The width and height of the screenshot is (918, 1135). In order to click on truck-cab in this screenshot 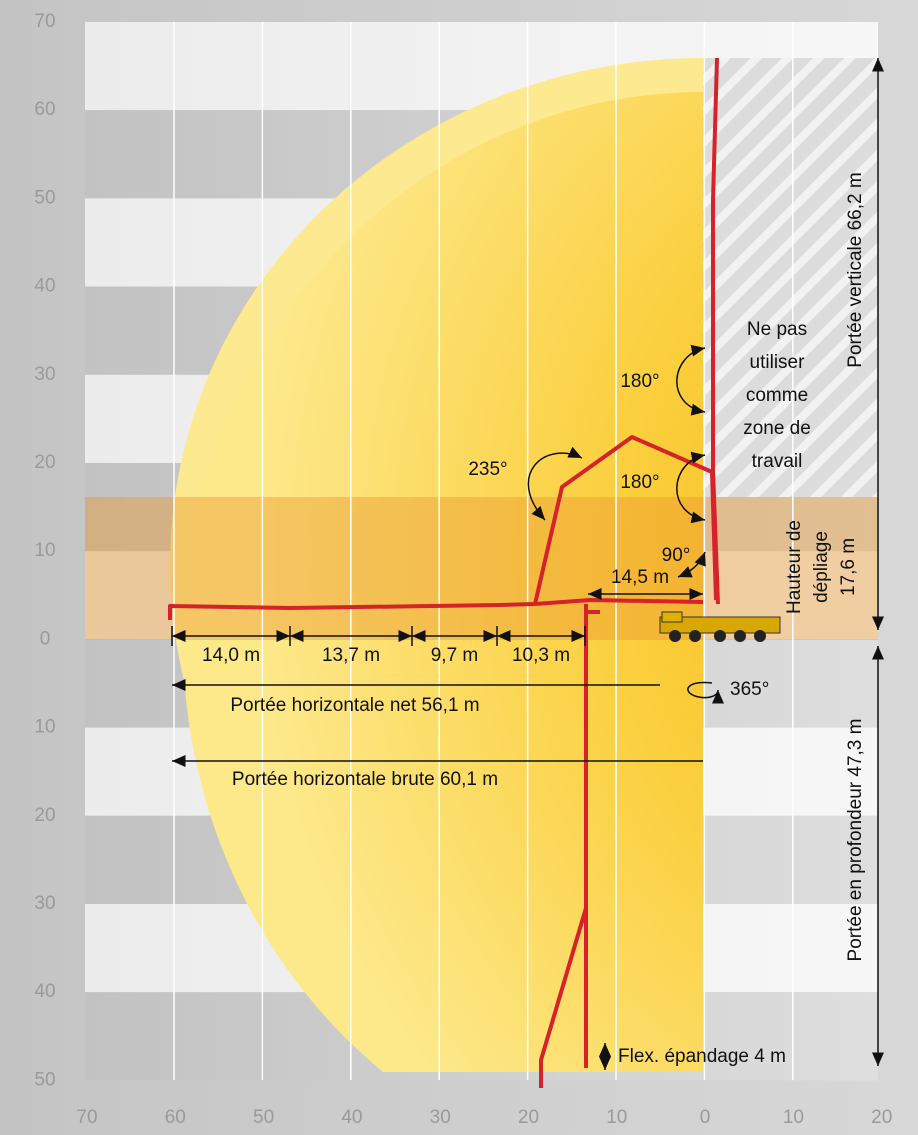, I will do `click(672, 617)`.